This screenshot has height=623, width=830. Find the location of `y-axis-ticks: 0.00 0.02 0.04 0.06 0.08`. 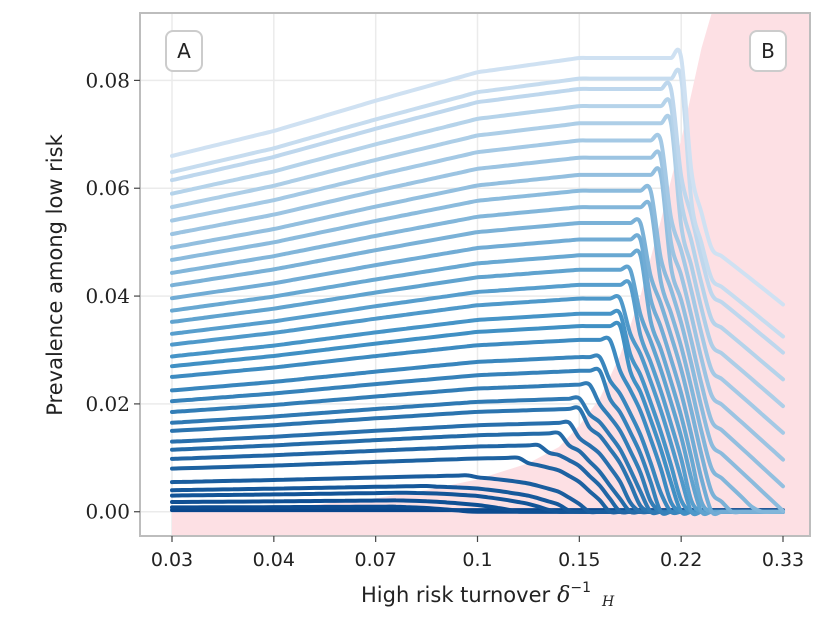

y-axis-ticks: 0.00 0.02 0.04 0.06 0.08 is located at coordinates (112, 296).